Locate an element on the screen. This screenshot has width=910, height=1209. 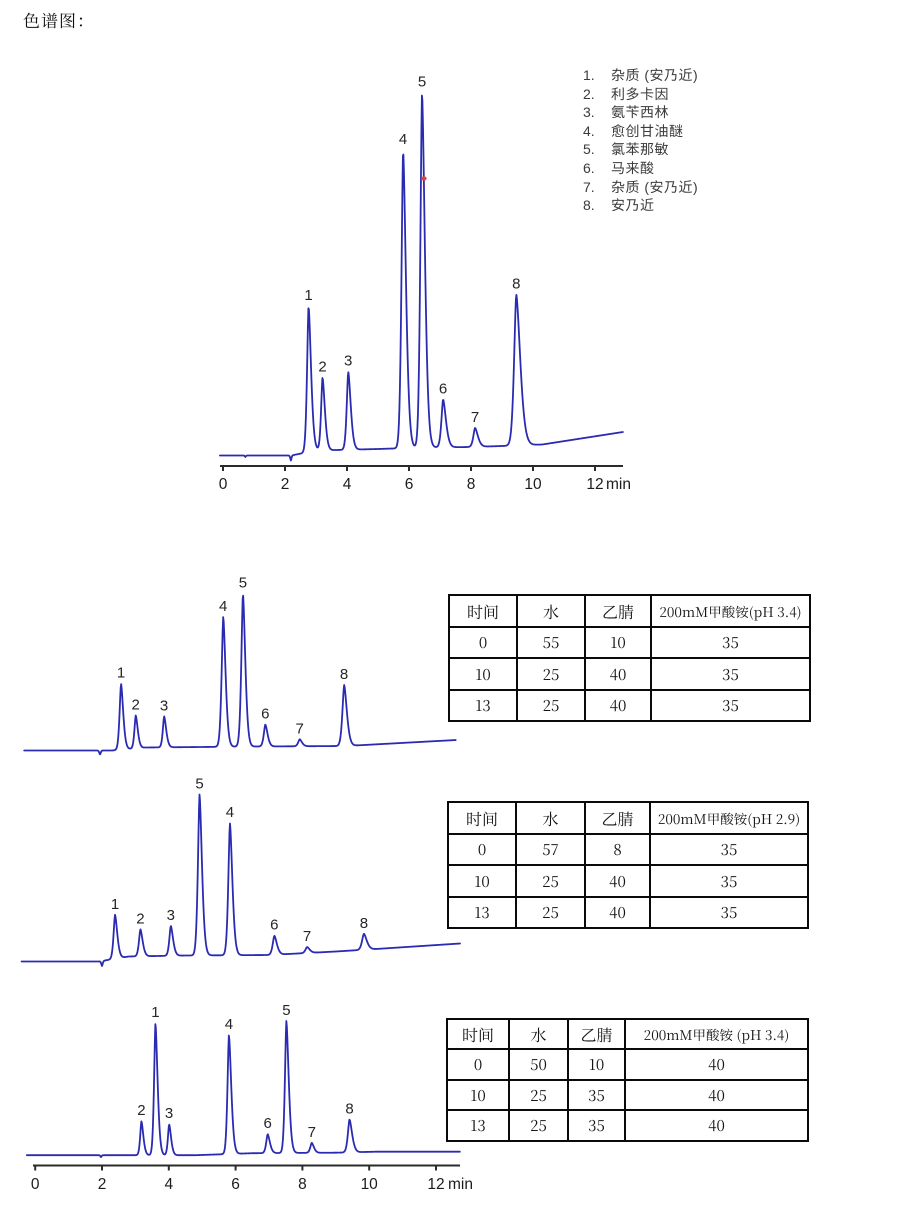
table-cell: 8 is located at coordinates (617, 850).